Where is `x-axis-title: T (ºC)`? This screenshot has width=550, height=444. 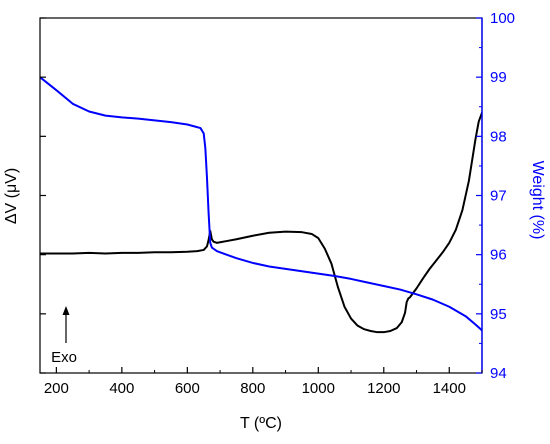
x-axis-title: T (ºC) is located at coordinates (261, 423).